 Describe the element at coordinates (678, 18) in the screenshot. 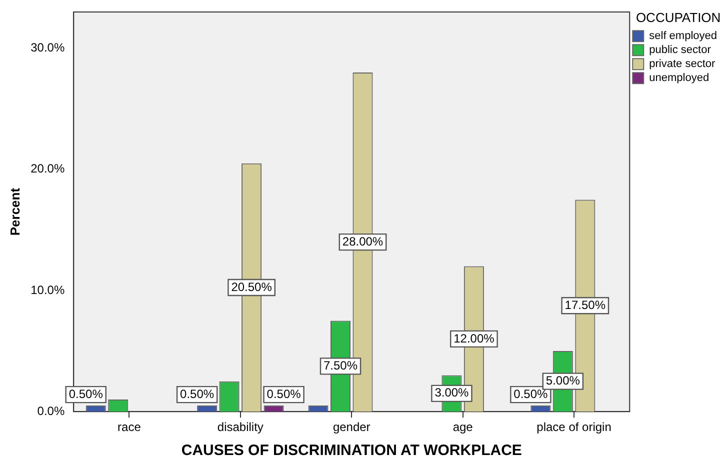

I see `legend-title: OCCUPATION` at that location.